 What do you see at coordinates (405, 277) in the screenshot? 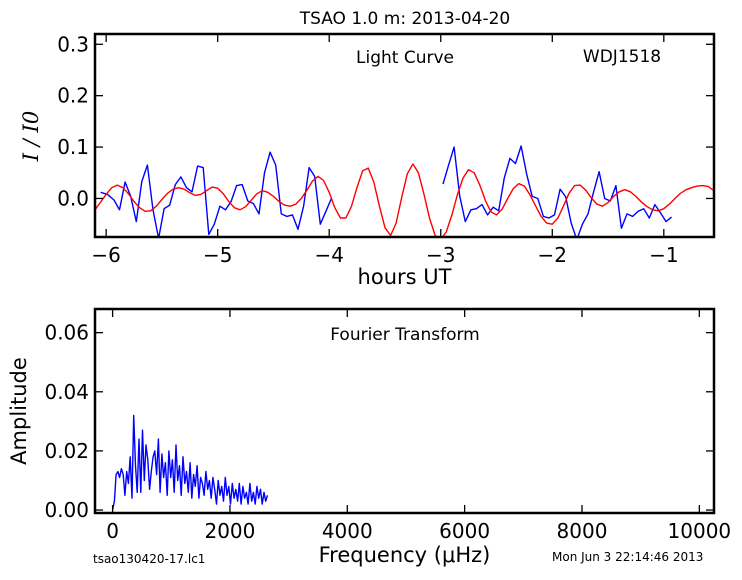
I see `x-axis-label: hours UT` at bounding box center [405, 277].